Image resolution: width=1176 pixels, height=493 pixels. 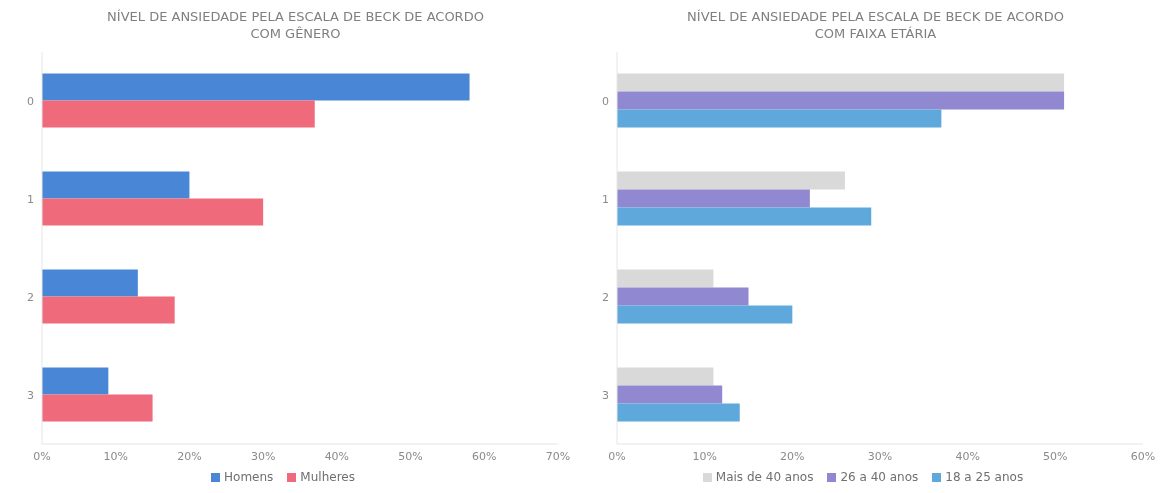 I want to click on x-tick-label: 70%, so click(x=558, y=456).